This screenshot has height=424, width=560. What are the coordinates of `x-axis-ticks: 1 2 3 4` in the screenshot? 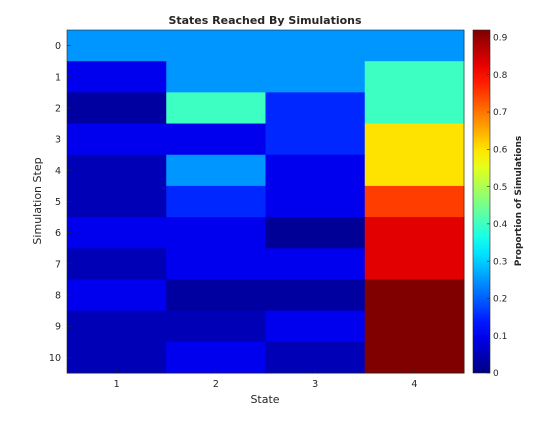 It's located at (265, 379).